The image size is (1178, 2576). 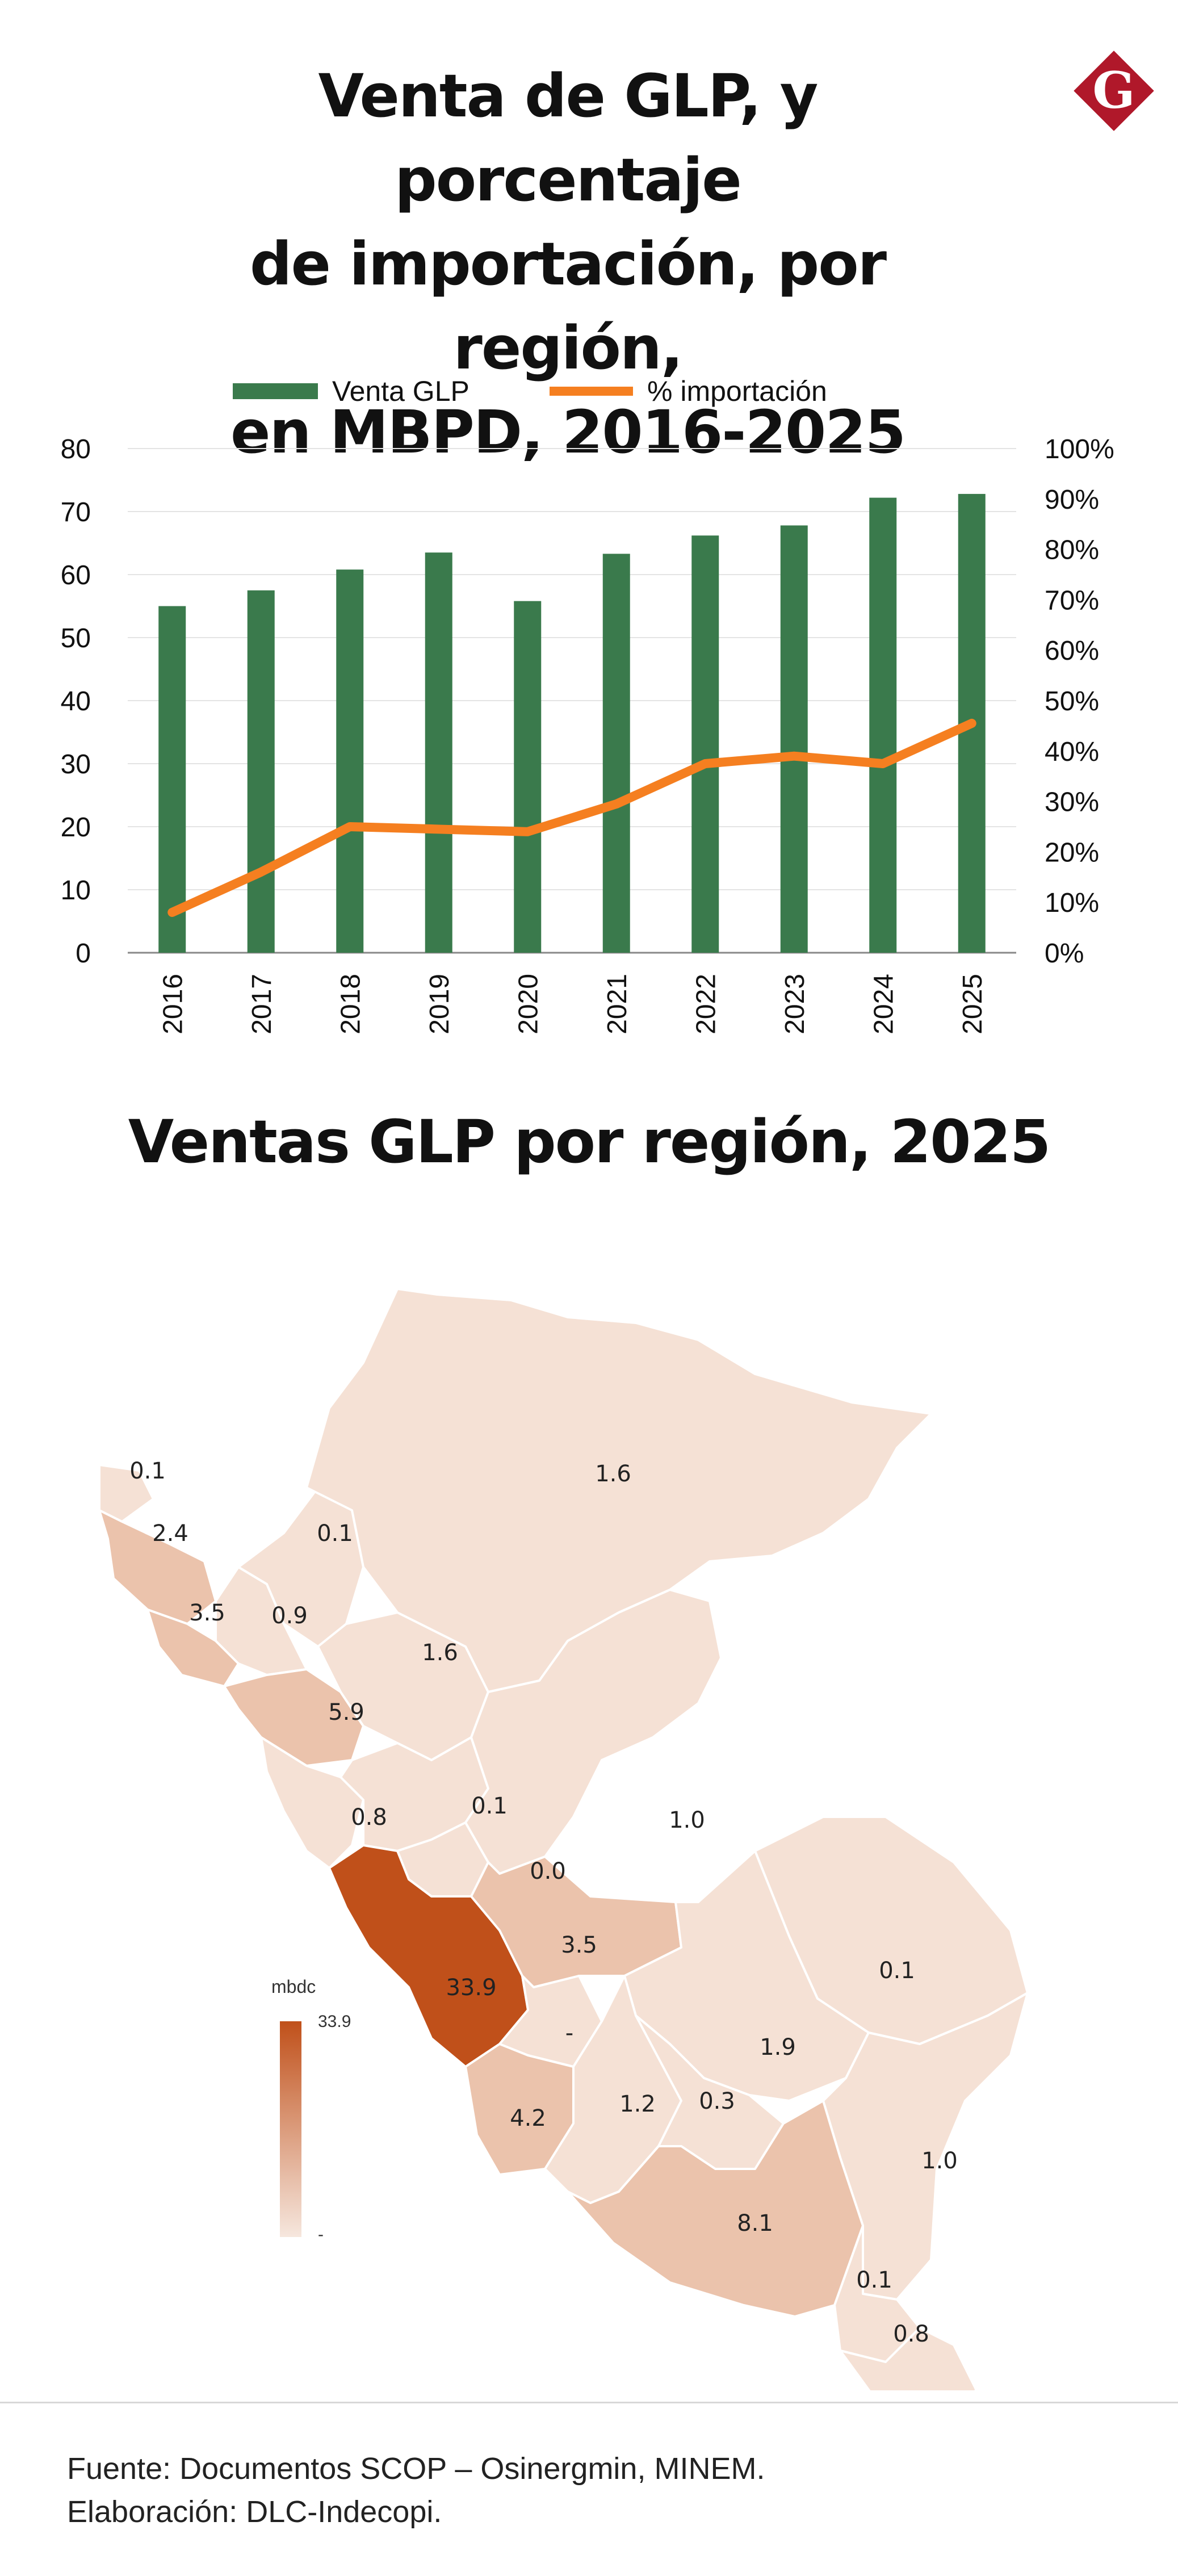 What do you see at coordinates (971, 723) in the screenshot?
I see `line-point-2025` at bounding box center [971, 723].